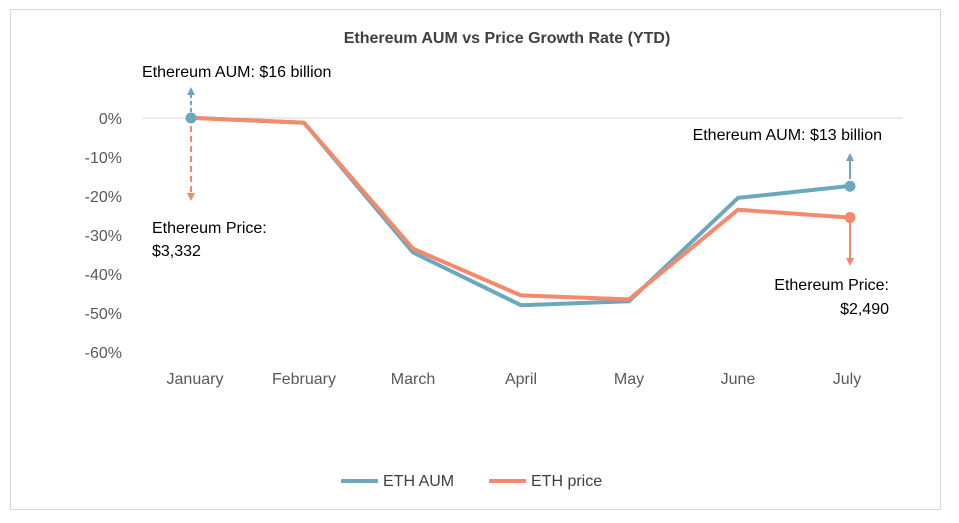  What do you see at coordinates (507, 38) in the screenshot?
I see `chart-title: Ethereum AUM vs Price Growth Rate (YTD)` at bounding box center [507, 38].